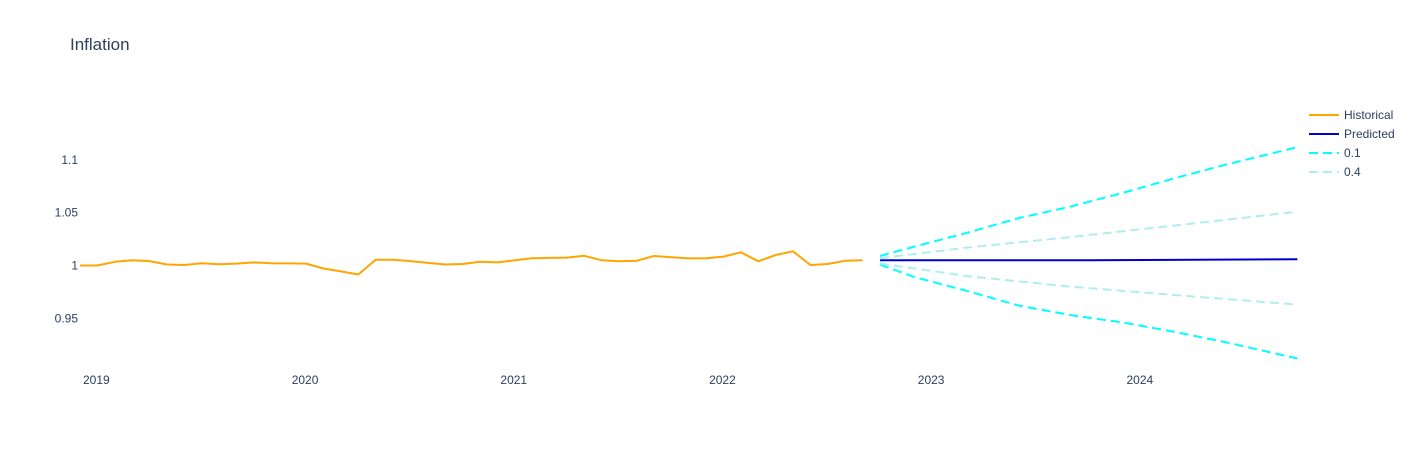  I want to click on y-tick-label: 0.95, so click(67, 318).